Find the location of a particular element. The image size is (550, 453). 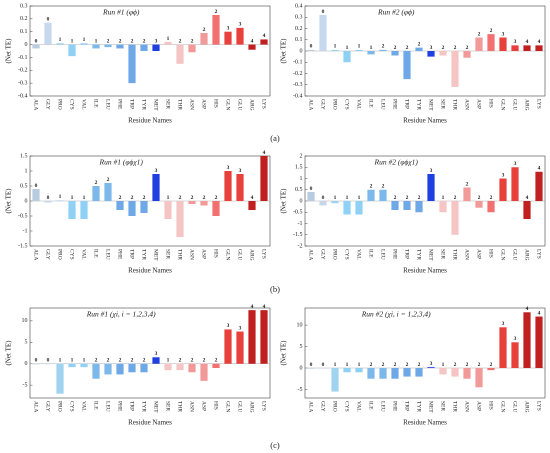

y-tick-label: 0.5 is located at coordinates (299, 190).